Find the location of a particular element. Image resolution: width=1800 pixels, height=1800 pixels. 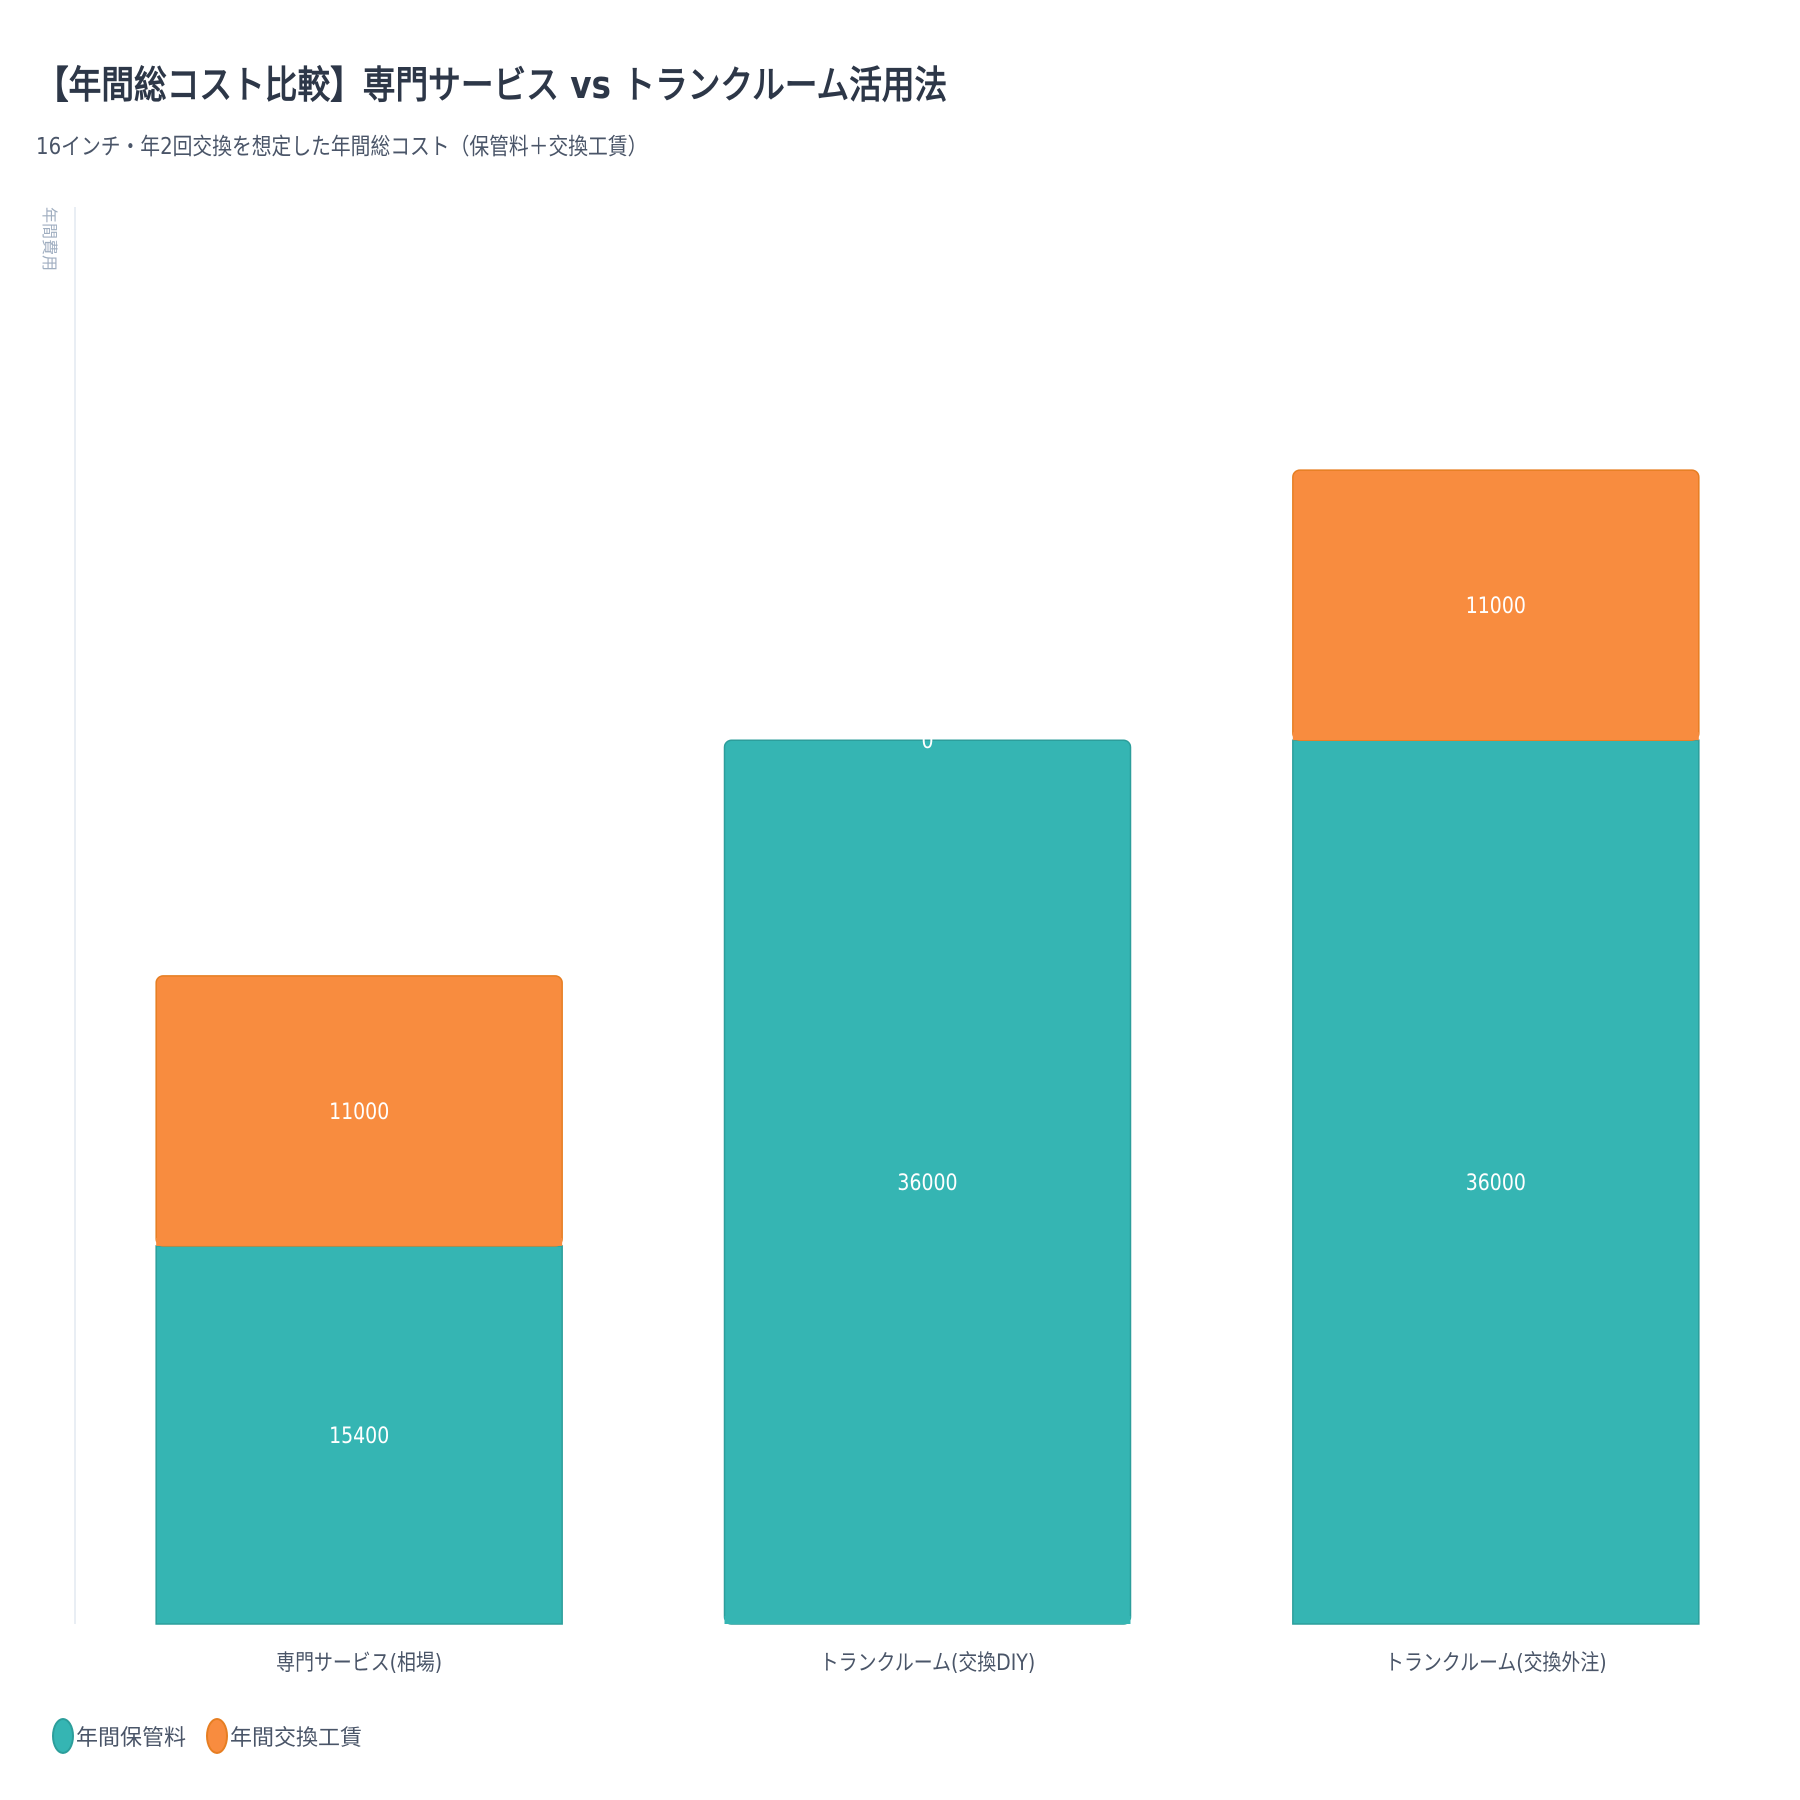

legend-label-labor: 年間交換工賃 is located at coordinates (296, 1738).